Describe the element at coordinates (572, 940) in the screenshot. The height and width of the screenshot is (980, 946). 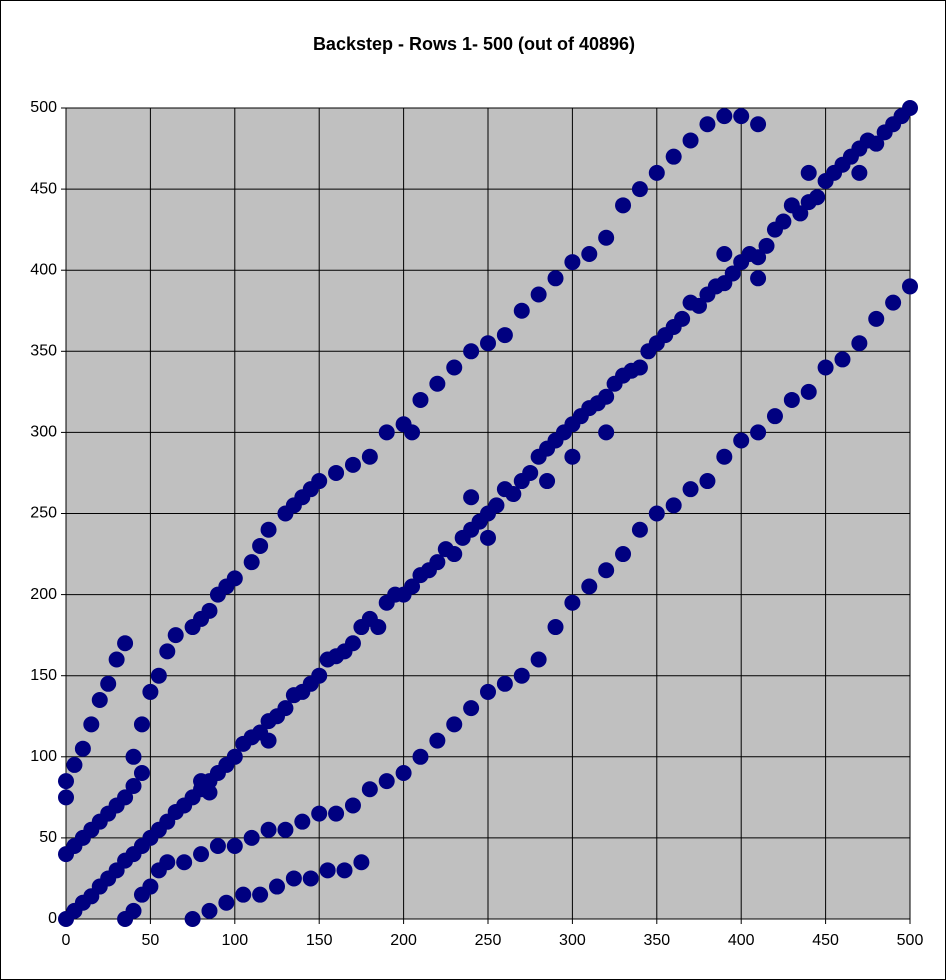
I see `x-tick-label: 300` at that location.